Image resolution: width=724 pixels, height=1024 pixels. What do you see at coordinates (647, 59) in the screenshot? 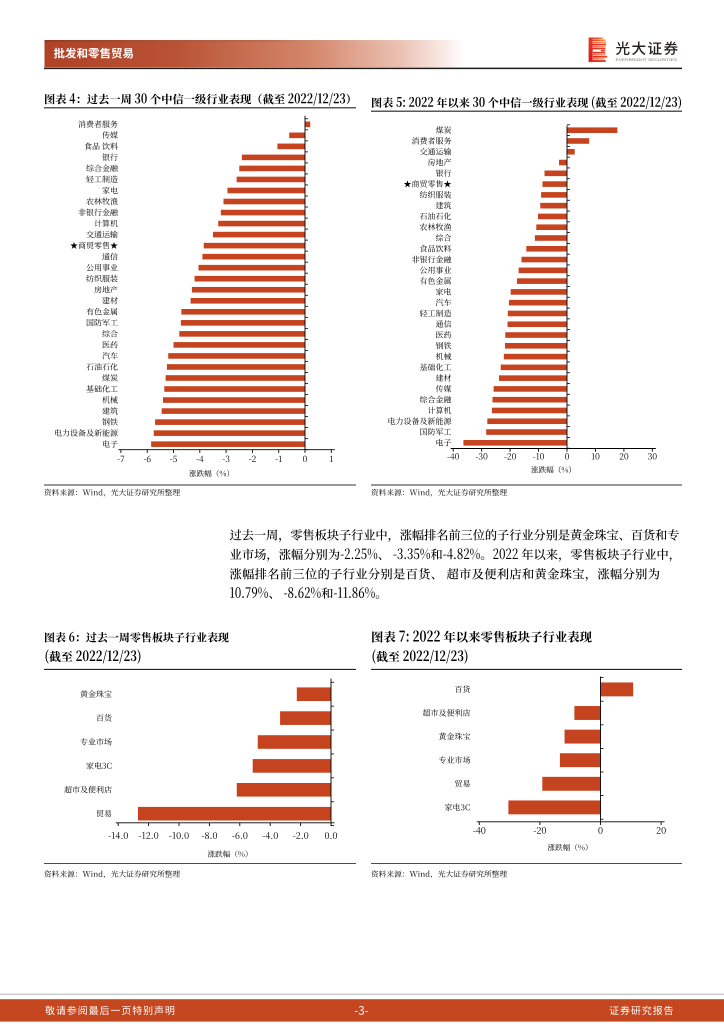
I see `svg-text: EVERBRIGHT SECURITIES` at bounding box center [647, 59].